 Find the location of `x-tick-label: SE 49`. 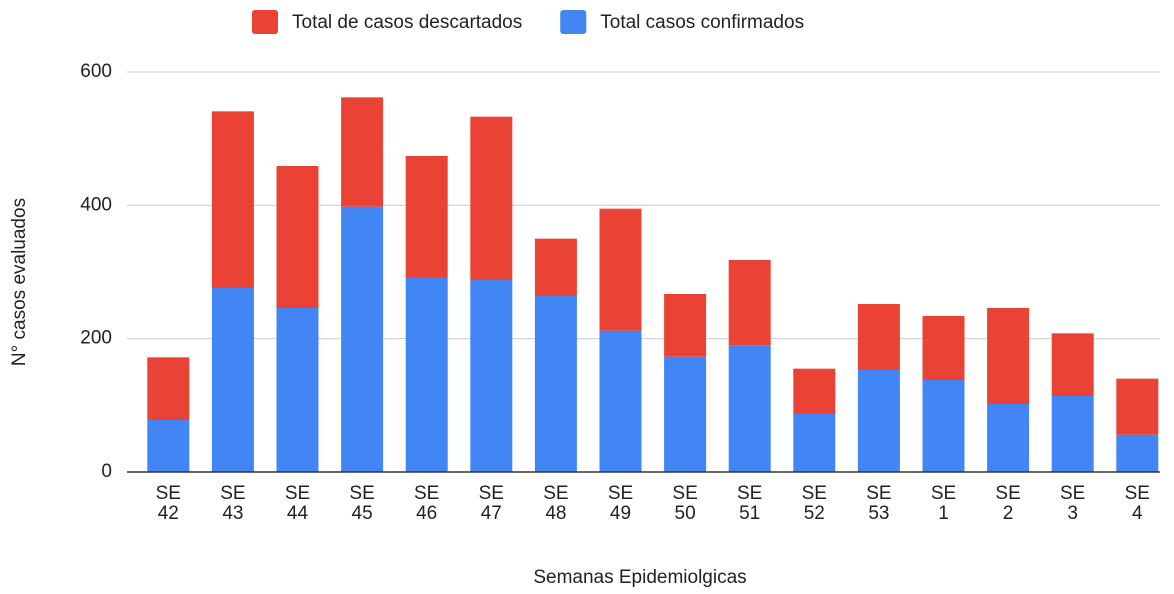

x-tick-label: SE 49 is located at coordinates (620, 503).